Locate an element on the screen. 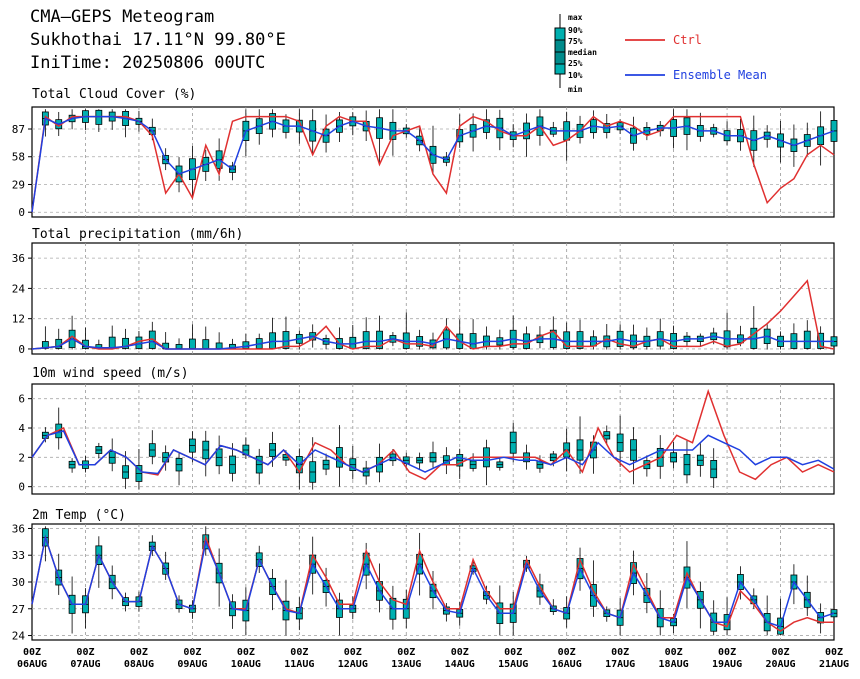  x-date-label: 15AUG is located at coordinates (513, 664).